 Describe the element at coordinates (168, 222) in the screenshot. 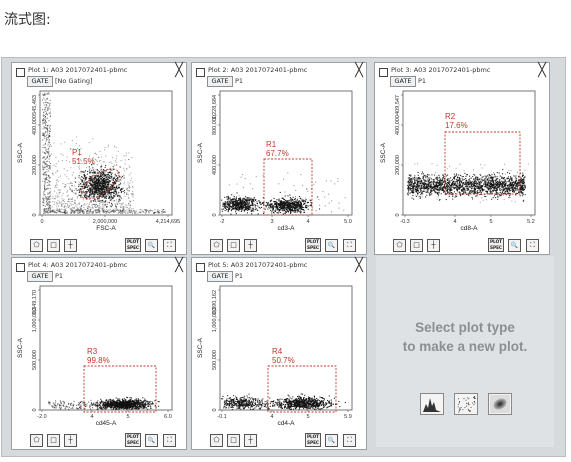

I see `x-tick-label: 4,214,695` at that location.